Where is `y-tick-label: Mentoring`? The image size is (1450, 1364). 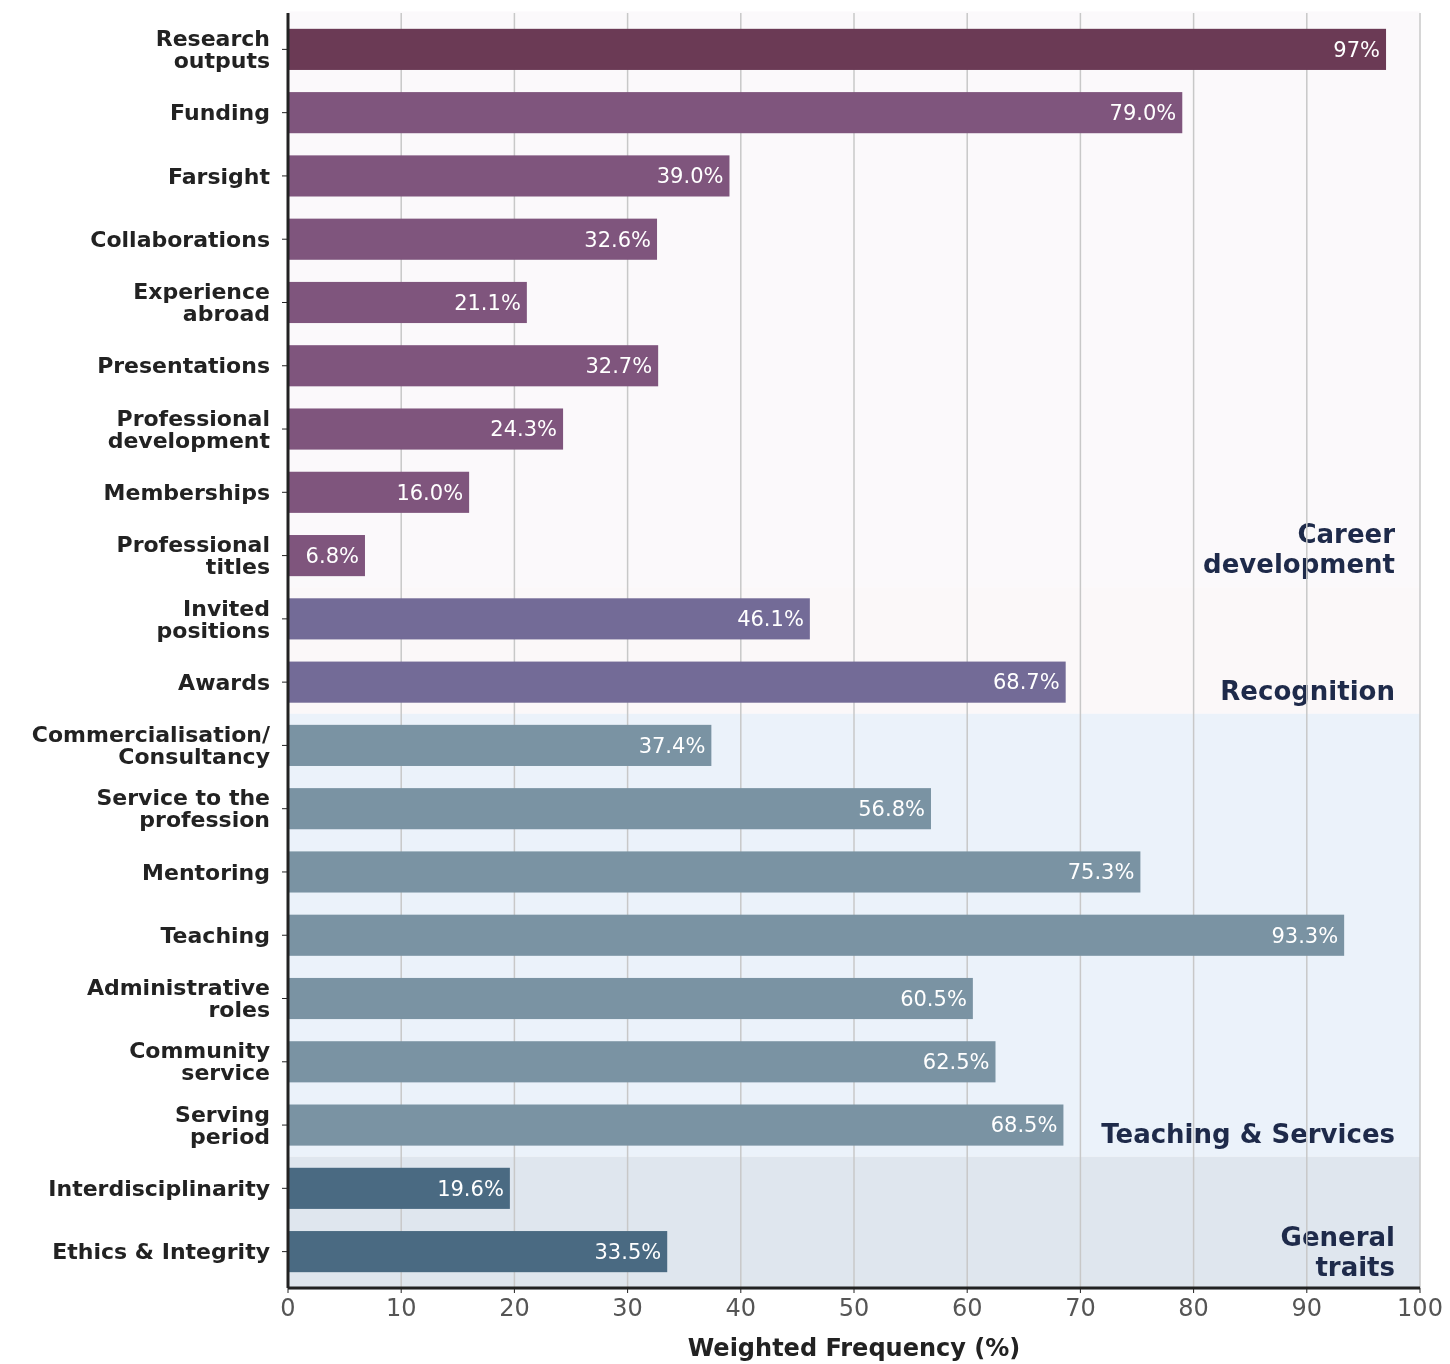
y-tick-label: Mentoring is located at coordinates (206, 872).